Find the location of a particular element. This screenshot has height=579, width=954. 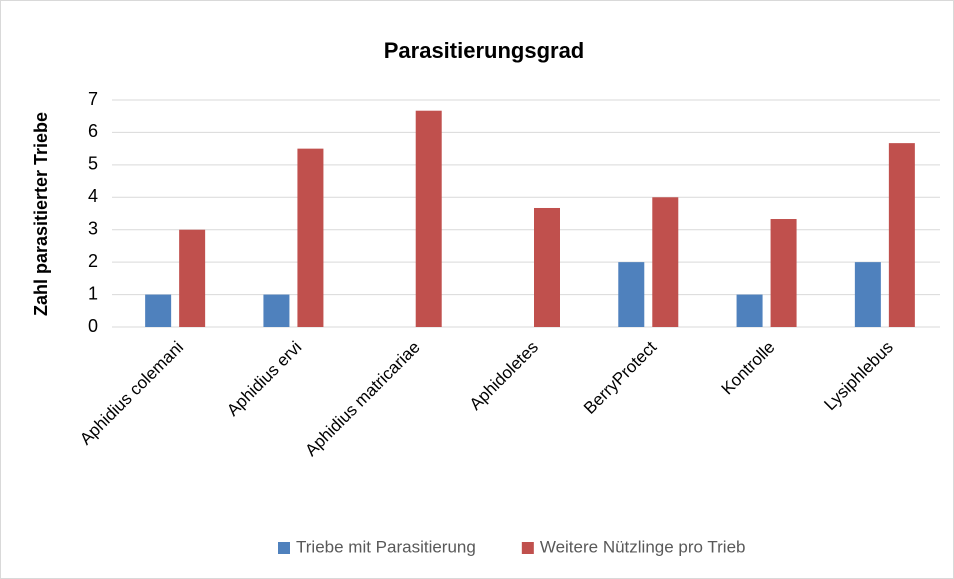

chart-title: Parasitierungsgrad is located at coordinates (484, 50).